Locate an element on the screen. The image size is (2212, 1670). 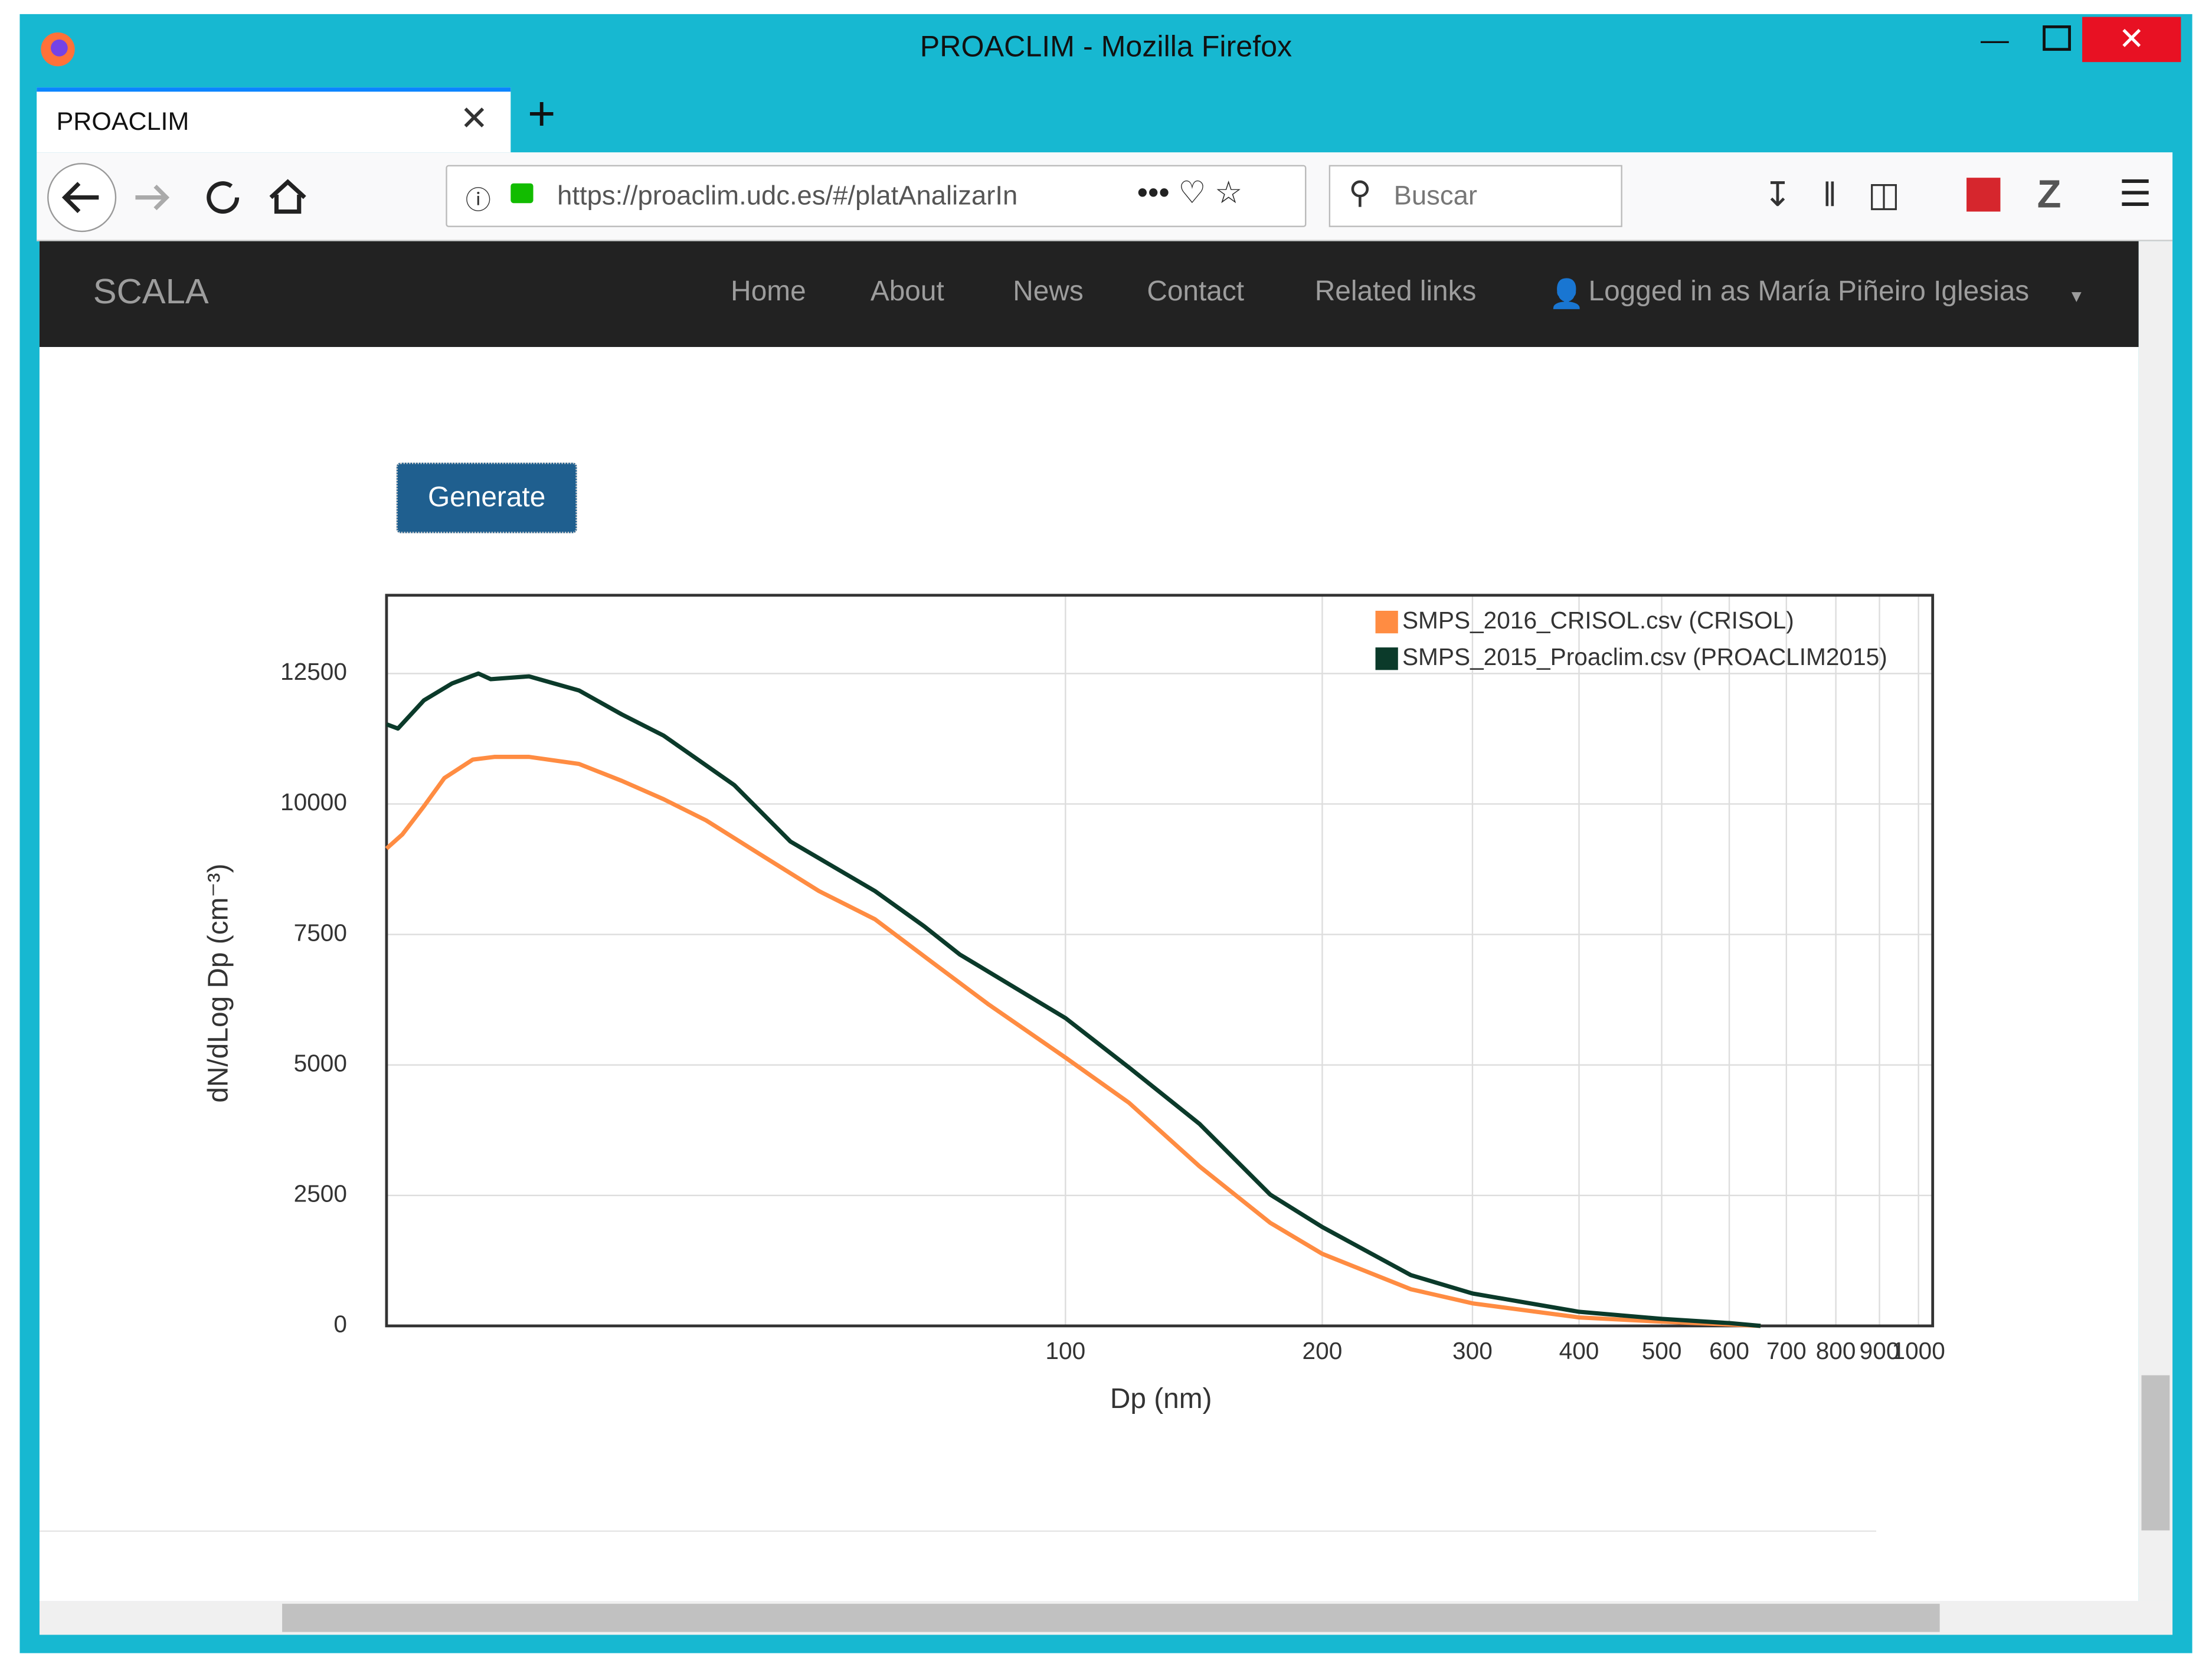
legend-label: SMPS_2016_CRISOL.csv (CRISOL) is located at coordinates (1598, 620).